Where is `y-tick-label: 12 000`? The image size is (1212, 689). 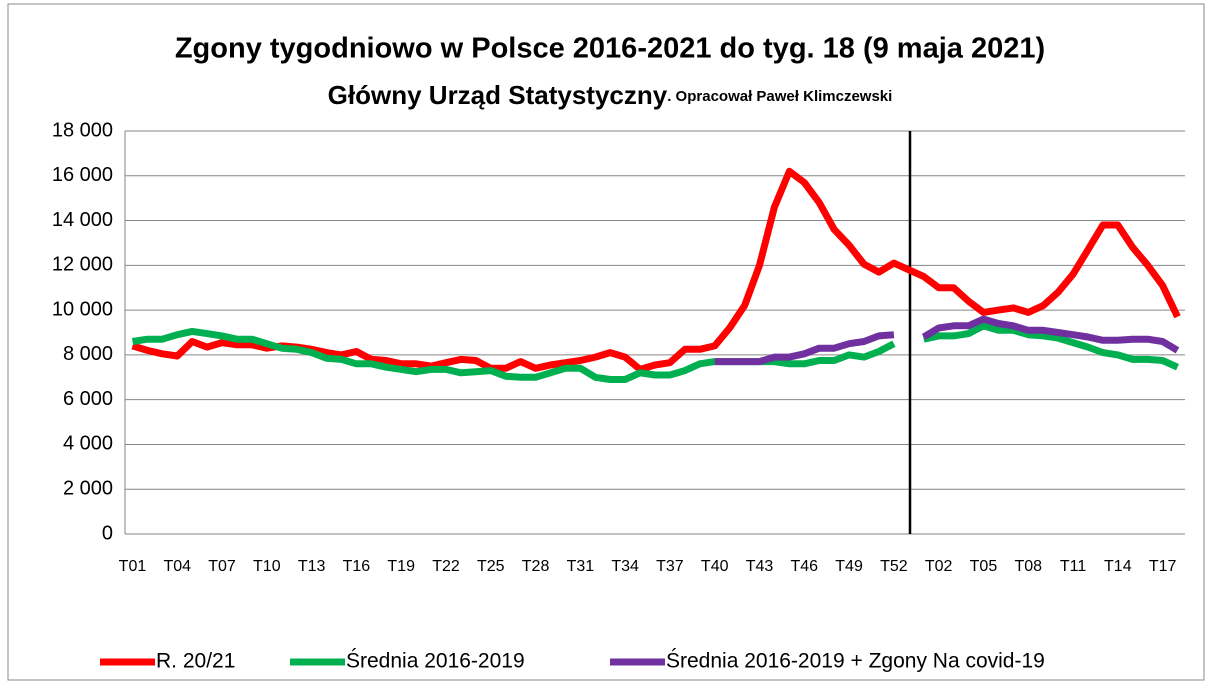 y-tick-label: 12 000 is located at coordinates (82, 265).